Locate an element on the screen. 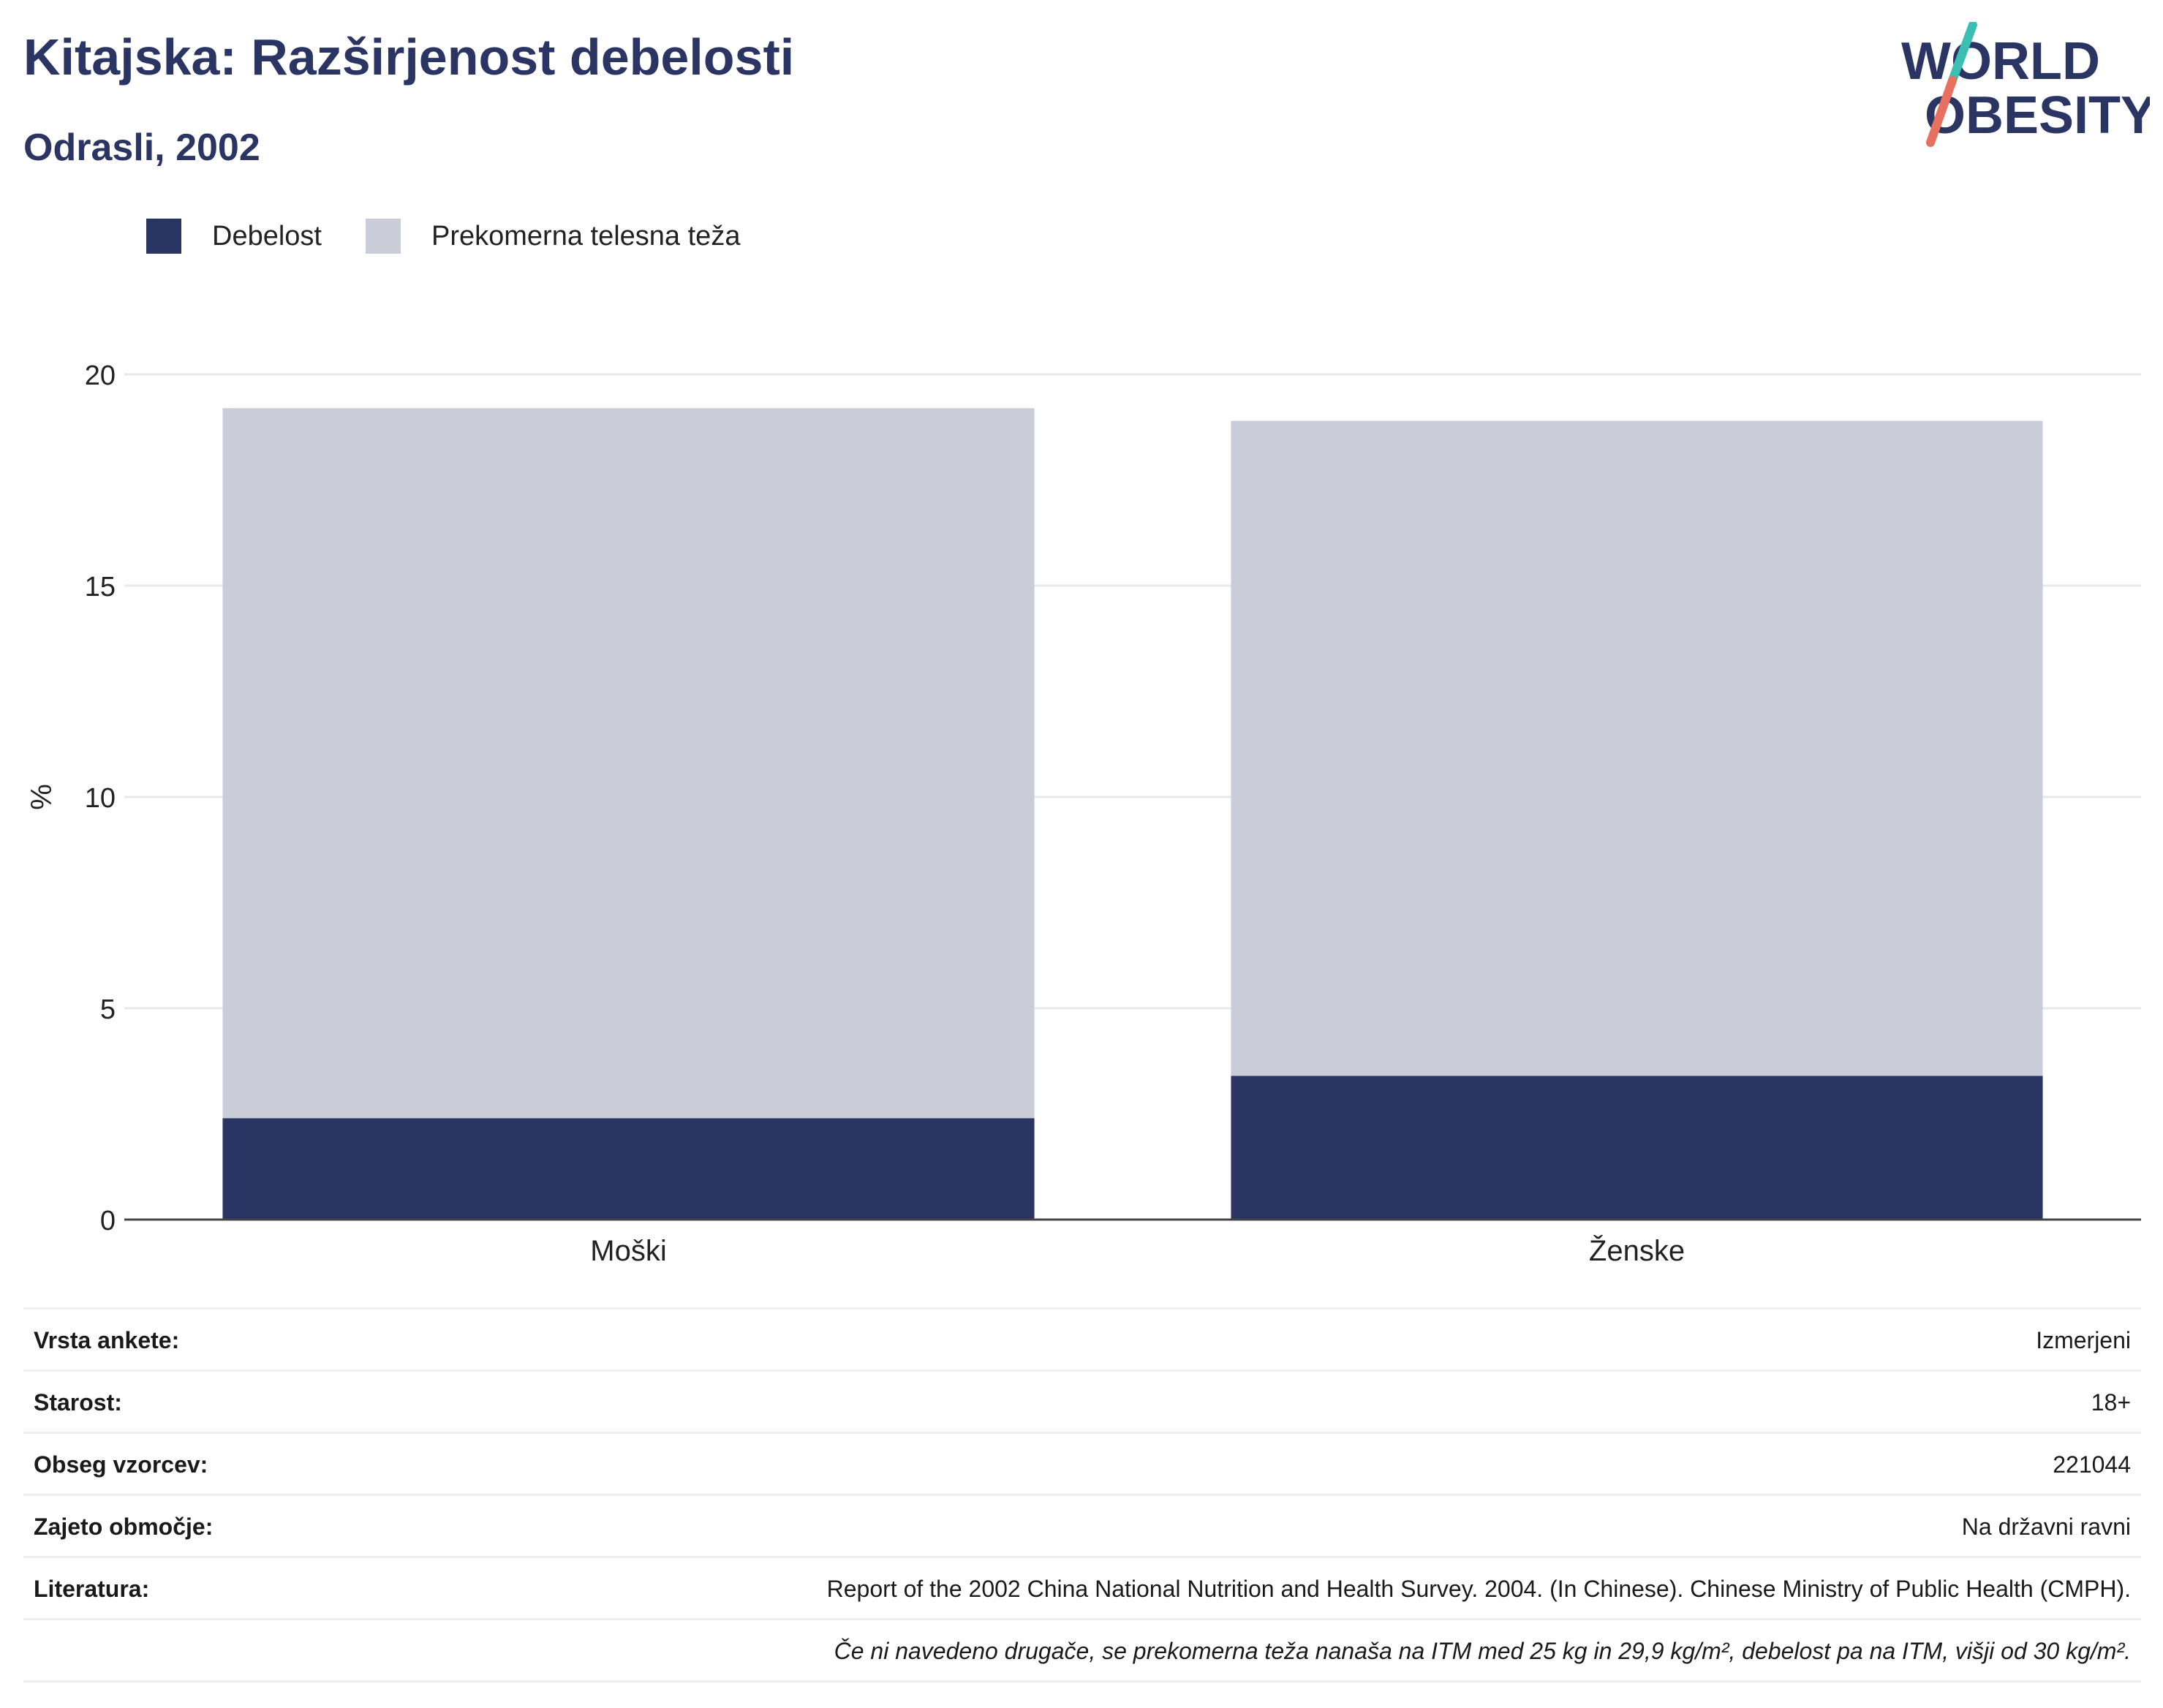 This screenshot has height=1708, width=2163. y-tick-label: 5 is located at coordinates (108, 1009).